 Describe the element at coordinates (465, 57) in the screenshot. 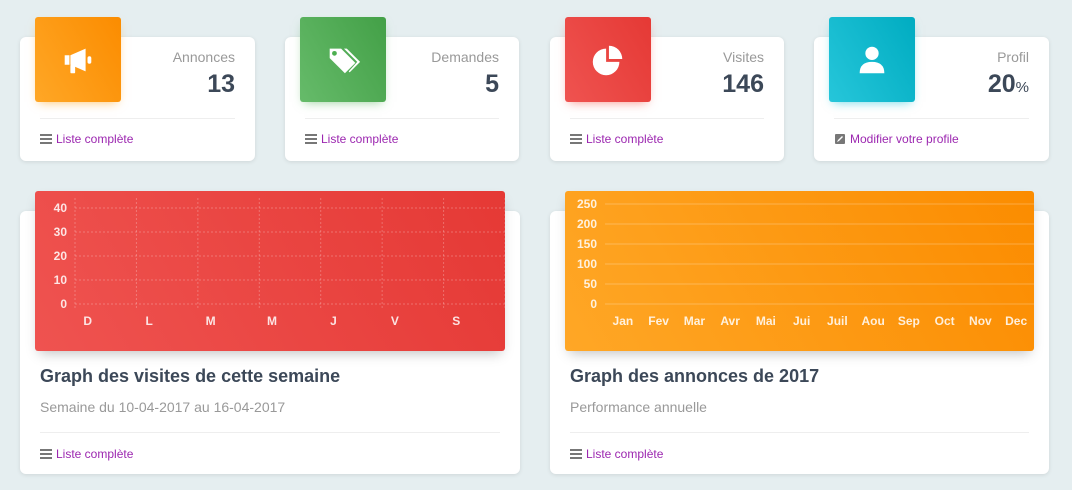

I see `stat-label: Demandes` at that location.